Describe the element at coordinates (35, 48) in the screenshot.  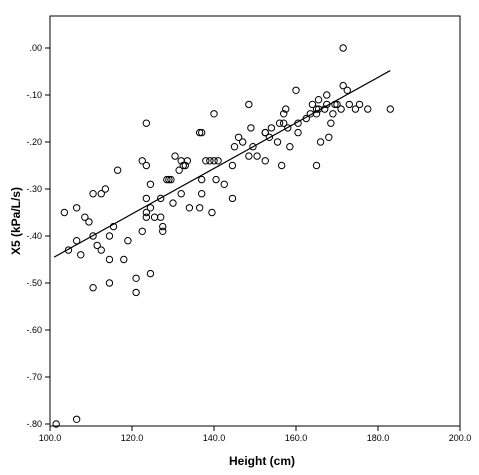
I see `y-tick-label: .00` at that location.